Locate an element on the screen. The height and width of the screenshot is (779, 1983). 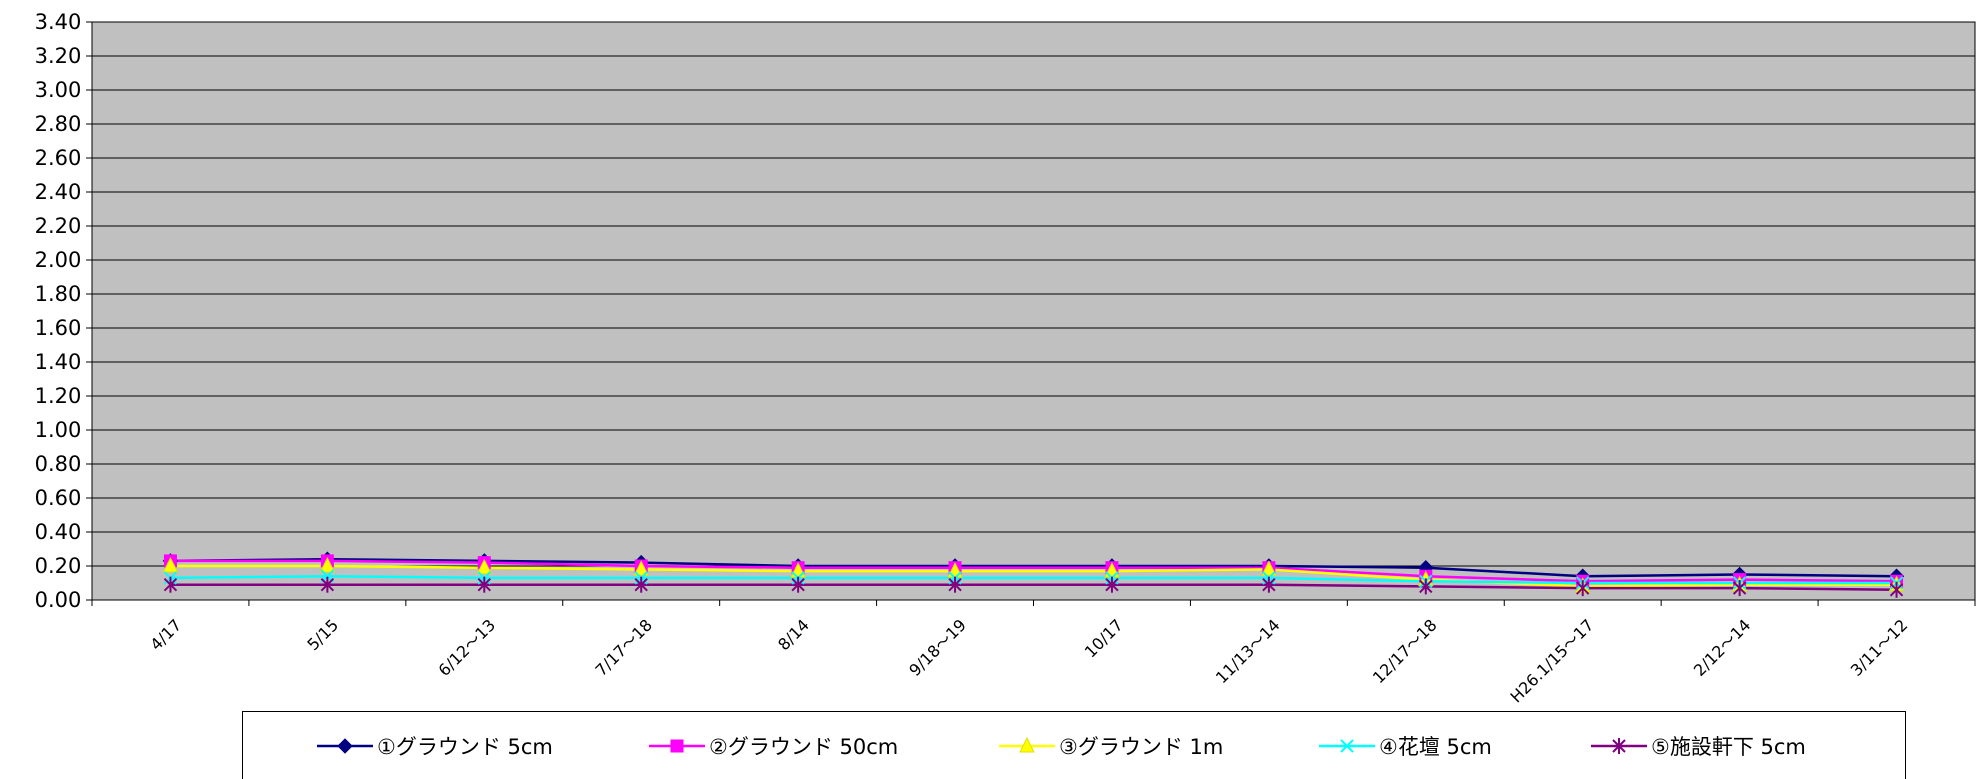
x-tick-label: 9/18～19 is located at coordinates (937, 647).